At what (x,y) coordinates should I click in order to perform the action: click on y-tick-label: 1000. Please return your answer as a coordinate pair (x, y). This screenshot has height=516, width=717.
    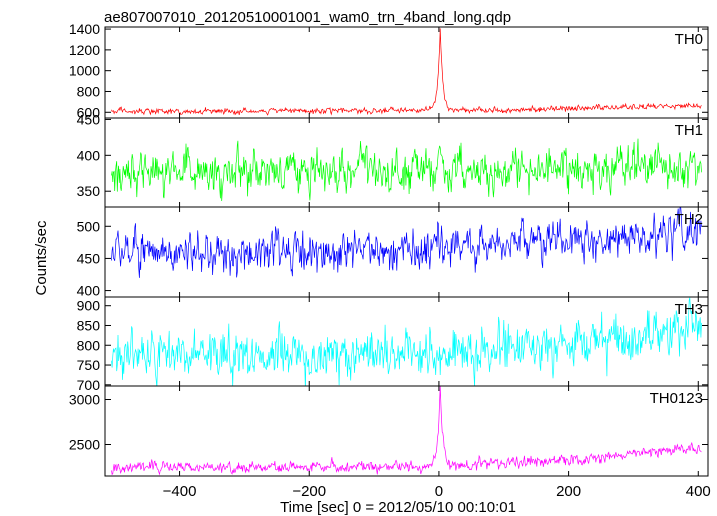
    Looking at the image, I should click on (84, 71).